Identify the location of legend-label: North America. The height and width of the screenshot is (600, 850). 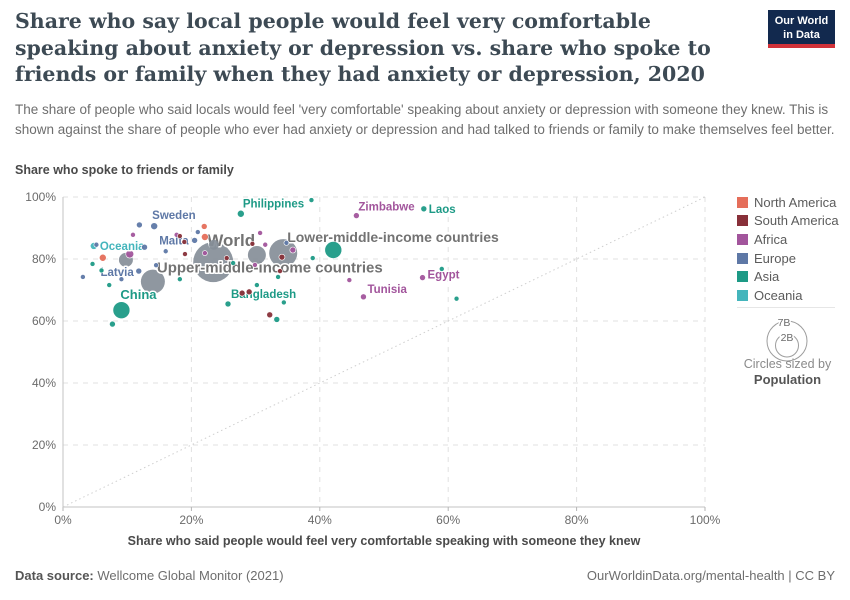
(795, 202).